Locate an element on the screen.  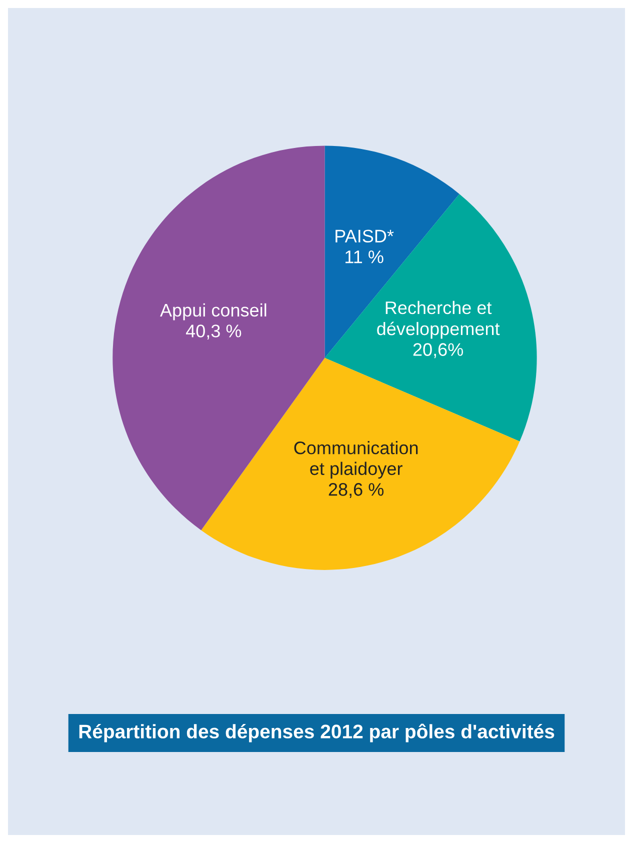
slice-label: PAISD* is located at coordinates (365, 236).